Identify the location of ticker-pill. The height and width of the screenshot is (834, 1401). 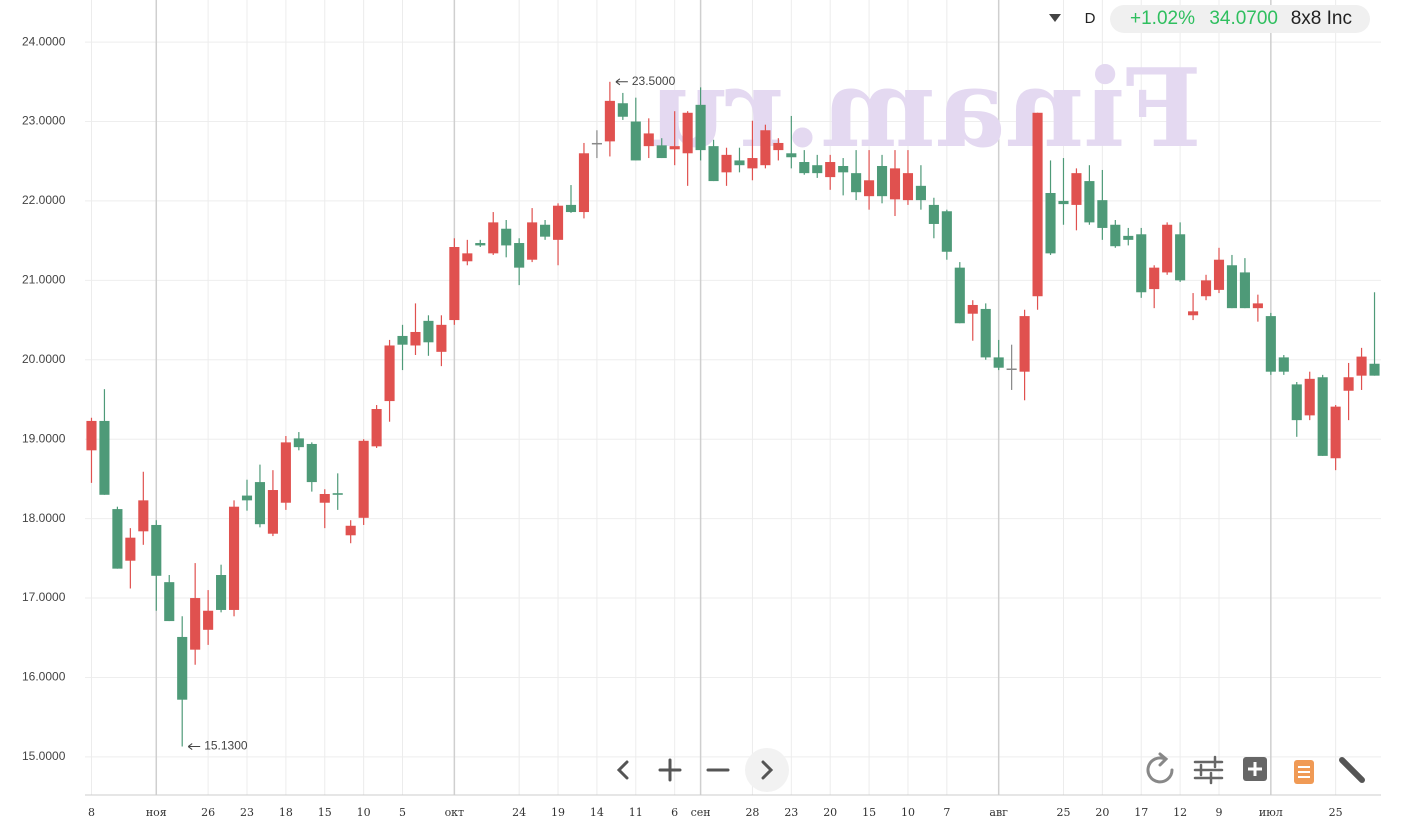
(1240, 19).